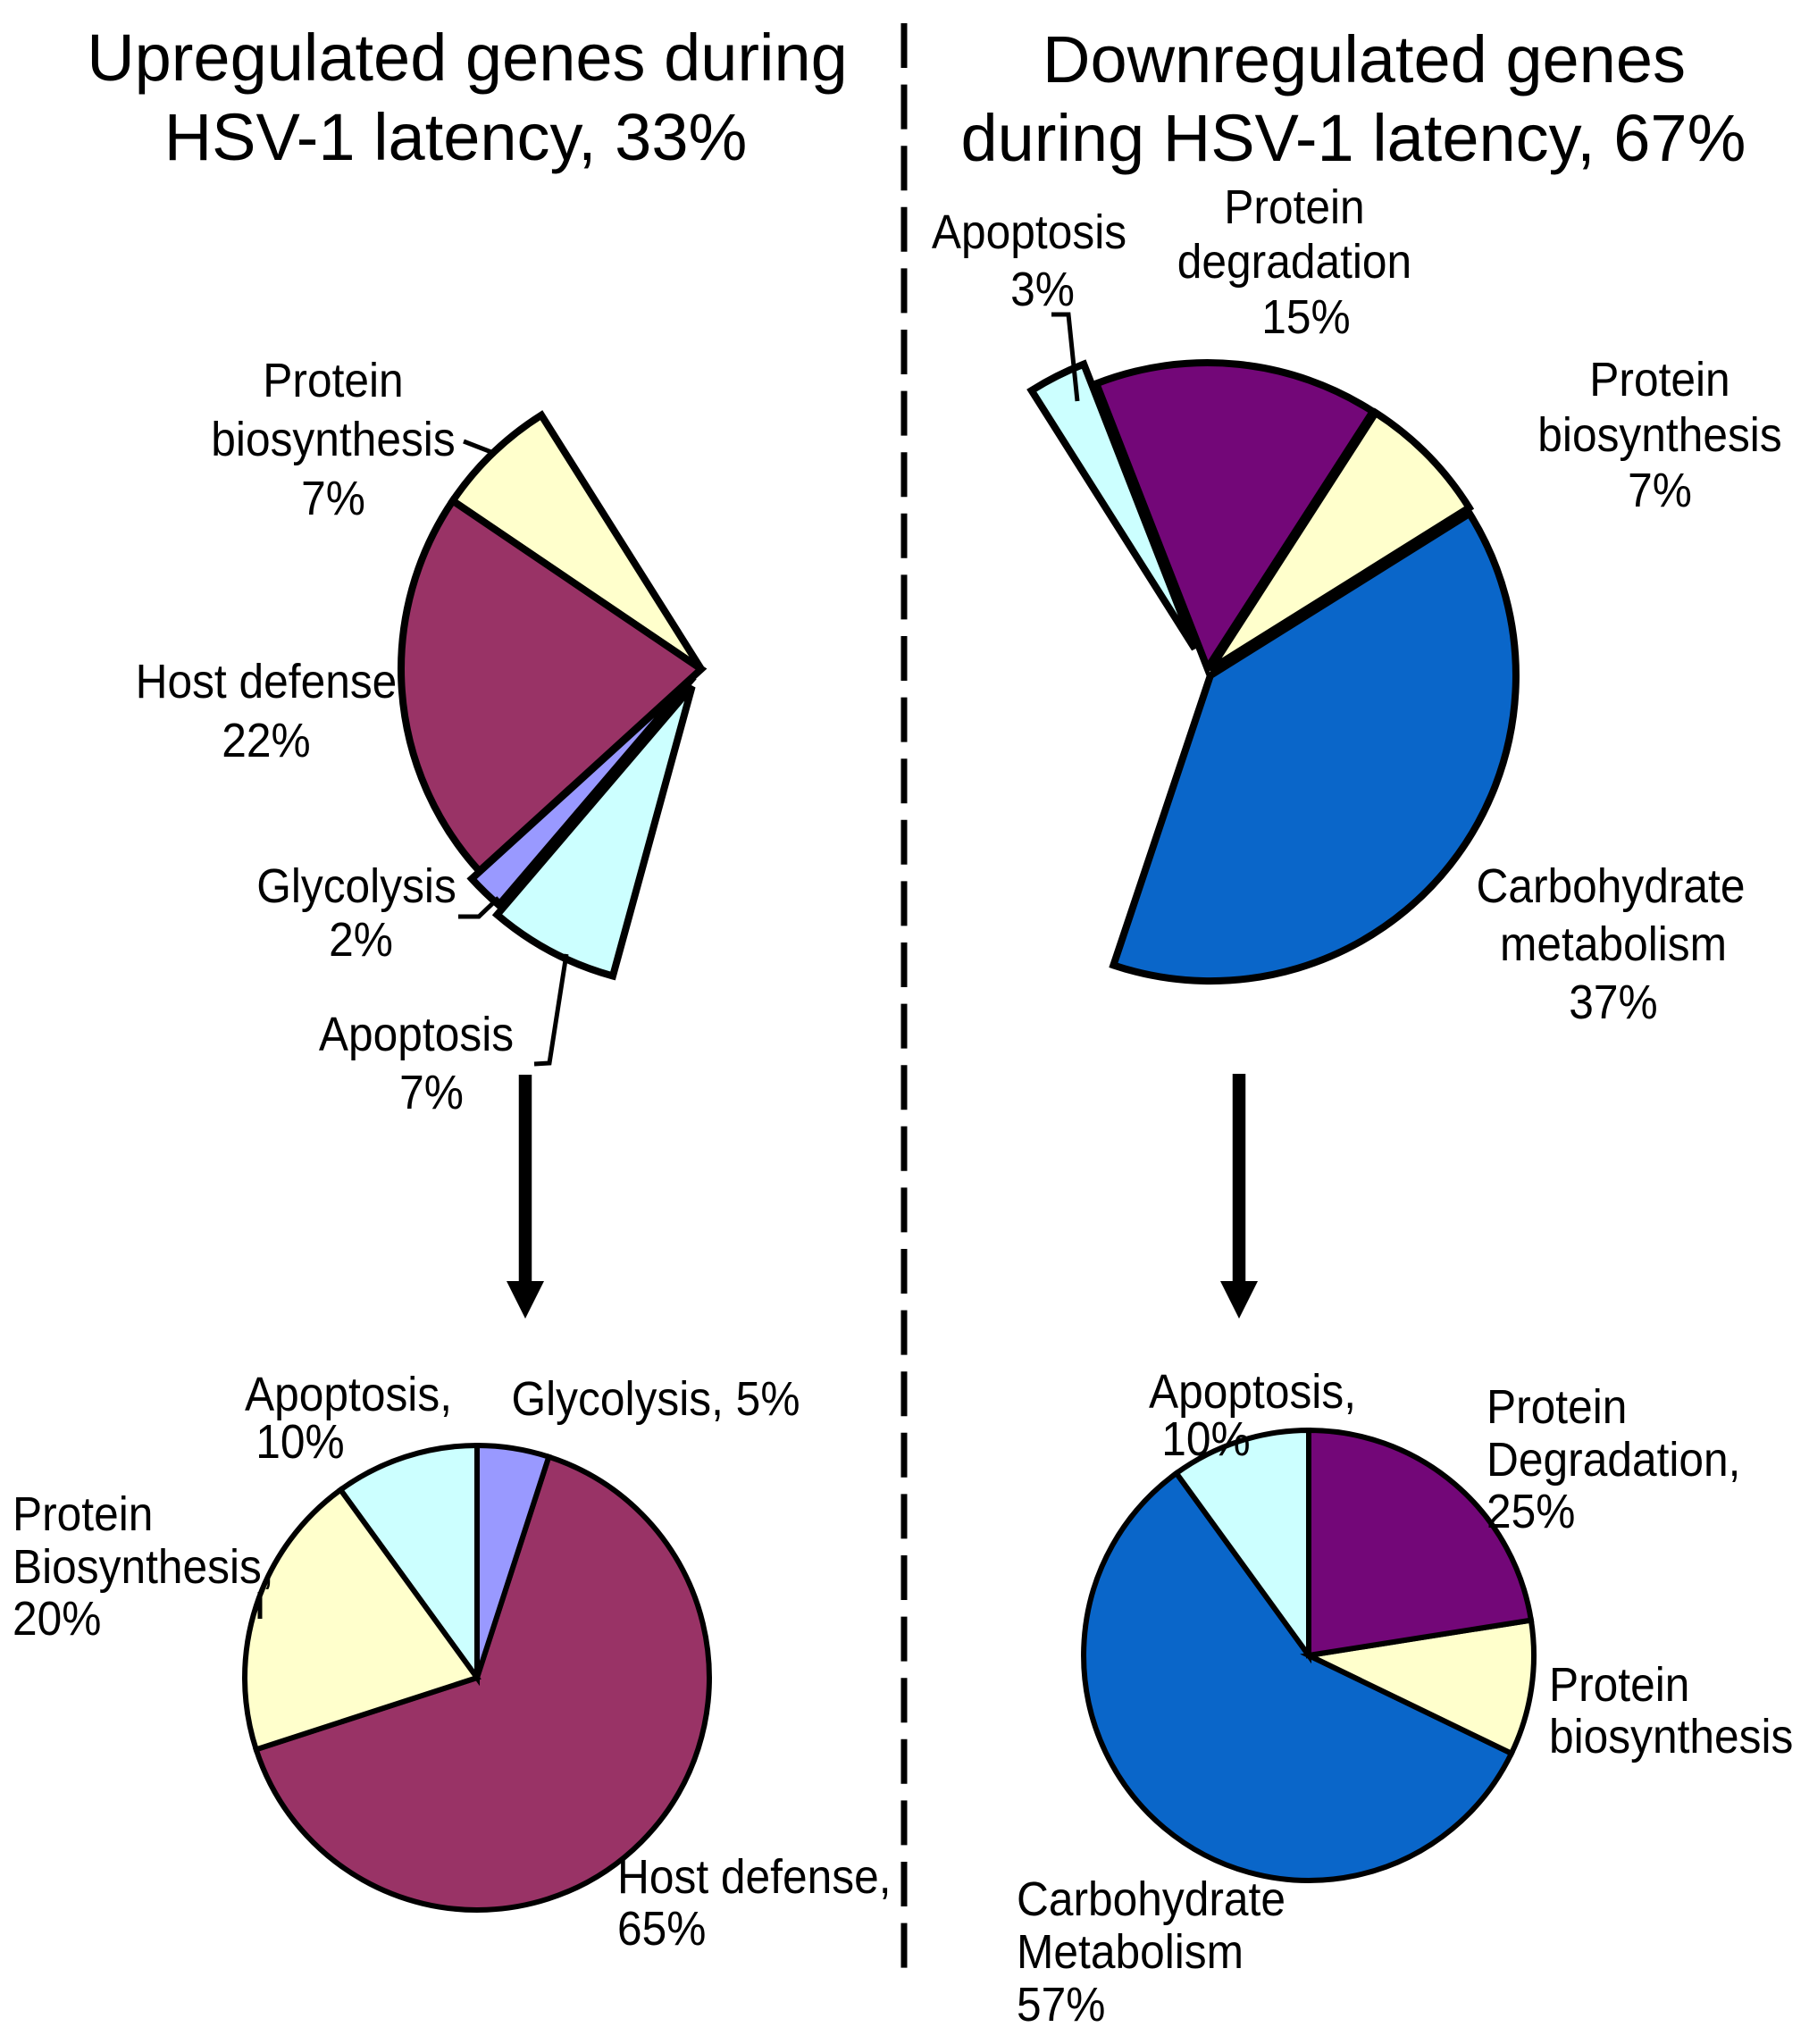 This screenshot has width=1809, height=2044. I want to click on svg-text: 65%, so click(661, 1929).